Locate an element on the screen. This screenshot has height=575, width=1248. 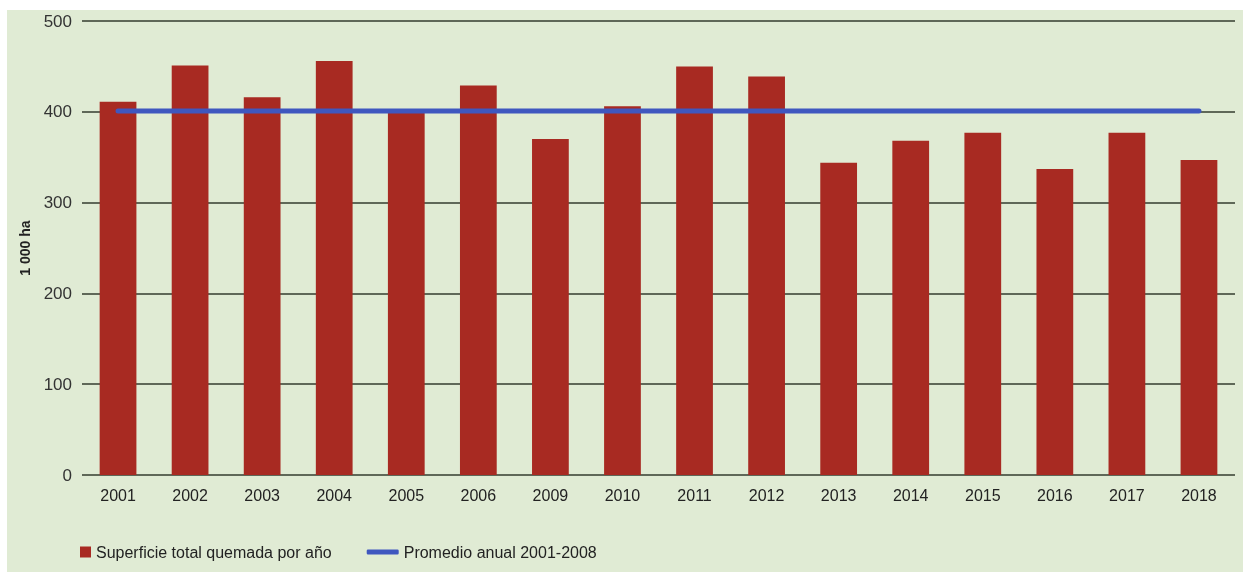
x-tick-label: 2010 is located at coordinates (622, 495).